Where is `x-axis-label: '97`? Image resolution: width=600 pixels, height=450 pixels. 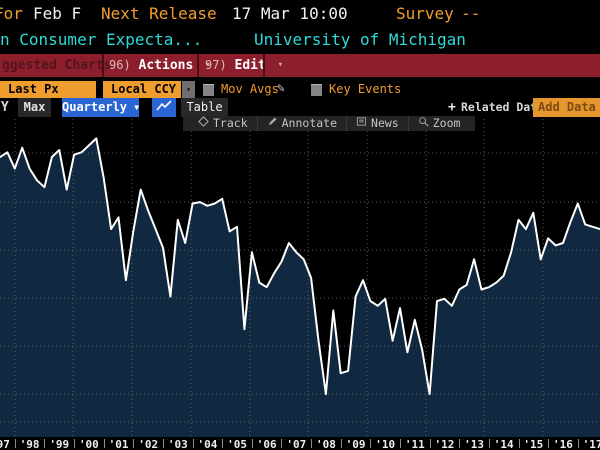
x-axis-label: '97 is located at coordinates (5, 444).